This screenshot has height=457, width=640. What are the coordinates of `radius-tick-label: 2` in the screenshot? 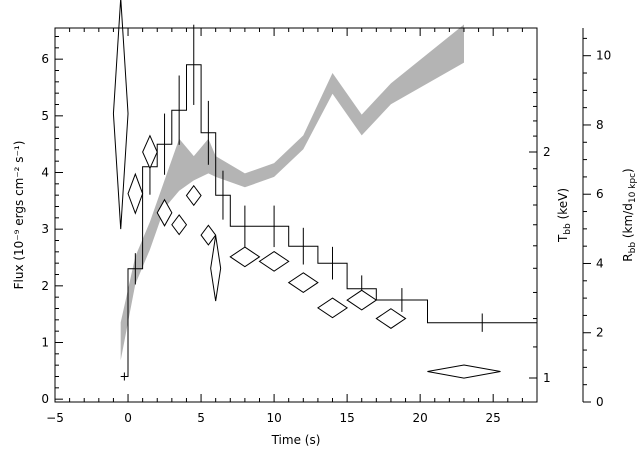 It's located at (600, 333).